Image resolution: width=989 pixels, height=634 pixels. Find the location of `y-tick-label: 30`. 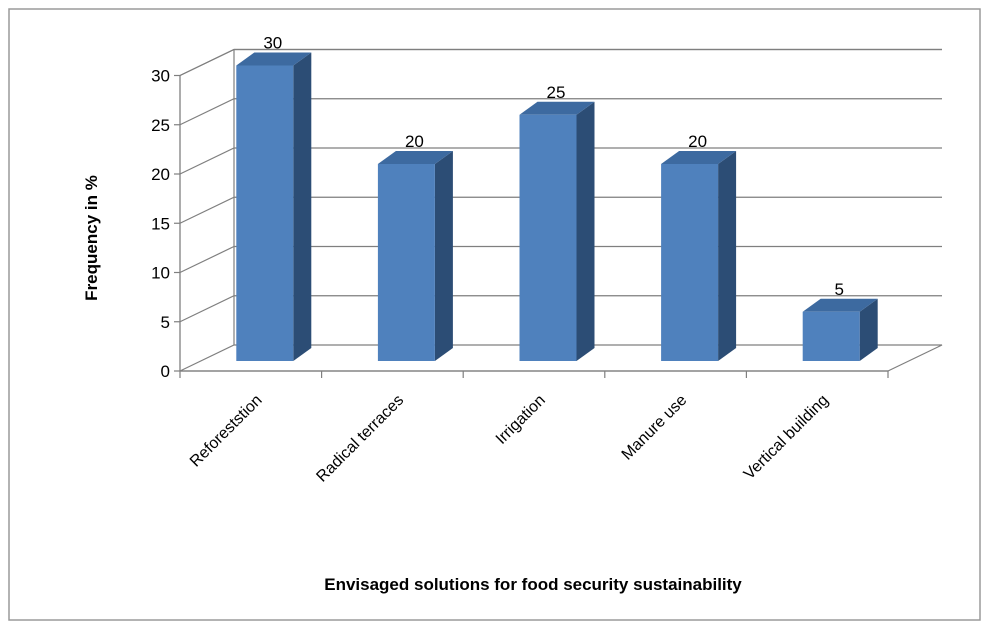

y-tick-label: 30 is located at coordinates (160, 76).